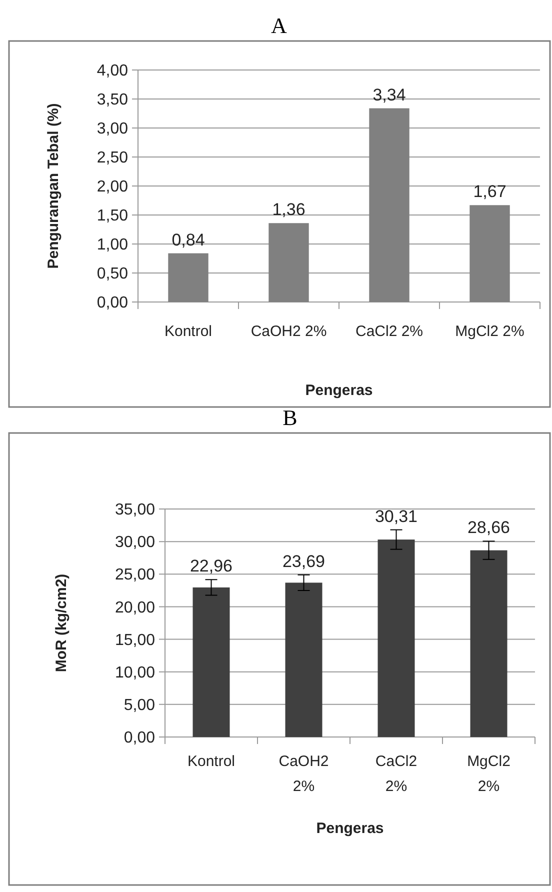 This screenshot has height=892, width=552. I want to click on y-tick-label: 2,50, so click(112, 158).